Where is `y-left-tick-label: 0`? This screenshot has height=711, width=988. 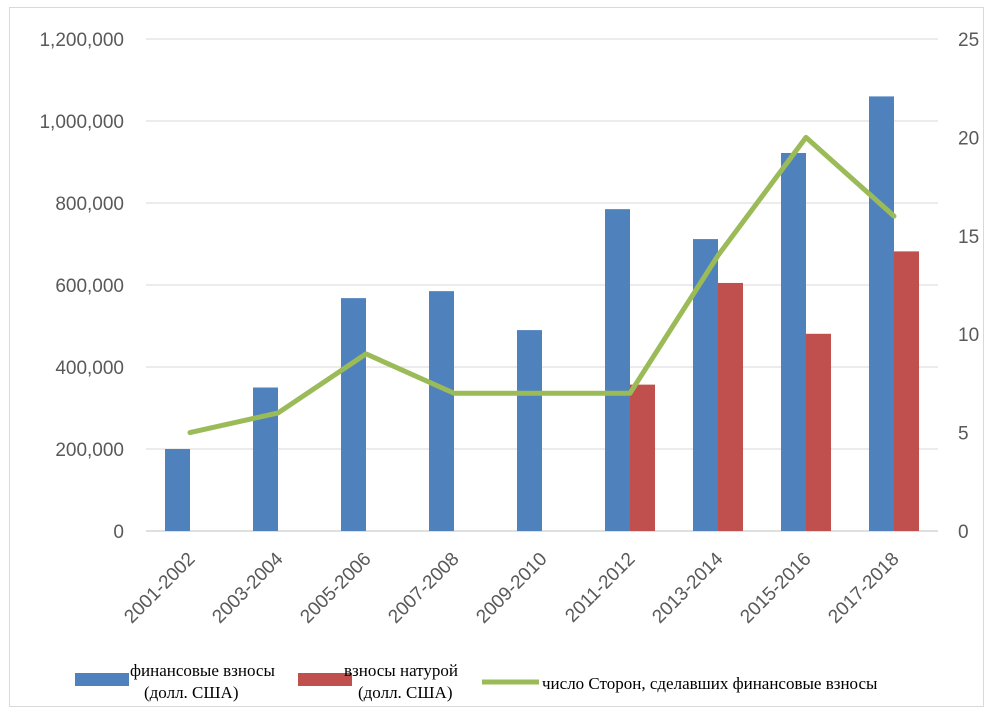
y-left-tick-label: 0 is located at coordinates (118, 532).